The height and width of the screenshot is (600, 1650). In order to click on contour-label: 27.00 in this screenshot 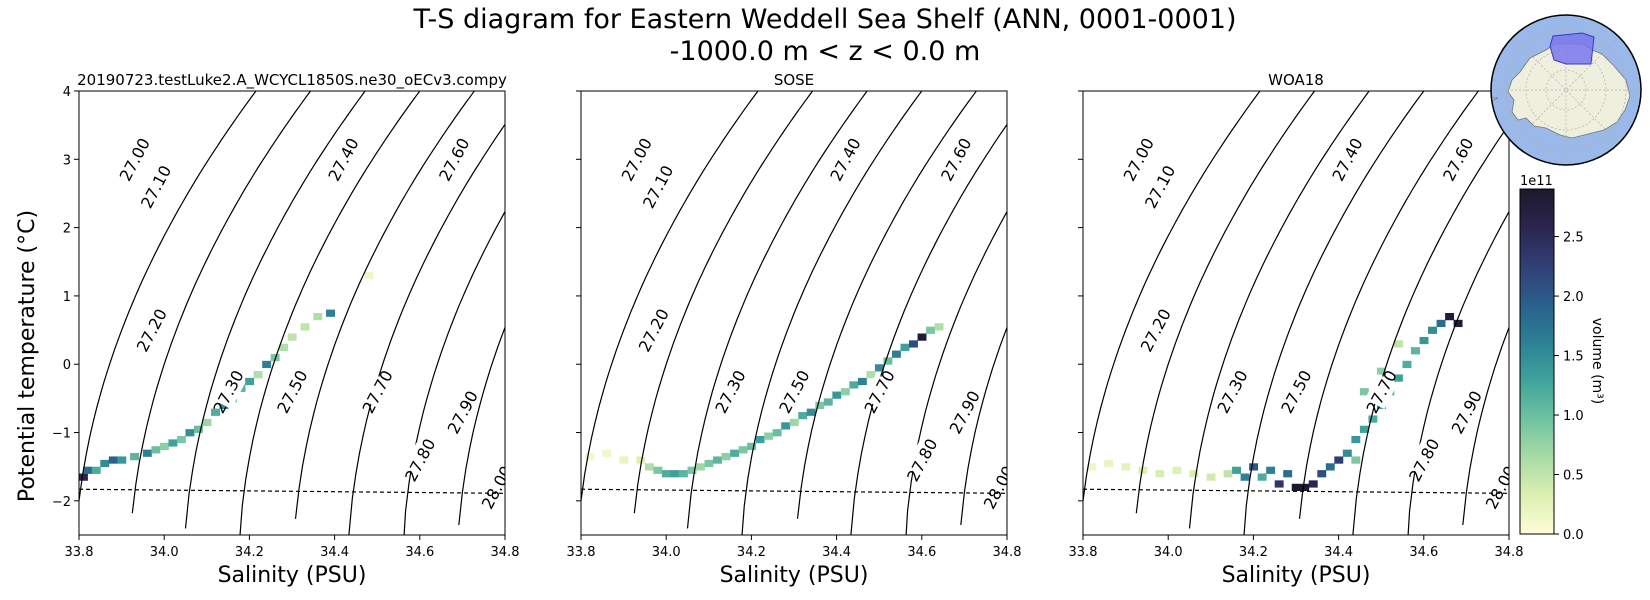, I will do `click(1139, 159)`.